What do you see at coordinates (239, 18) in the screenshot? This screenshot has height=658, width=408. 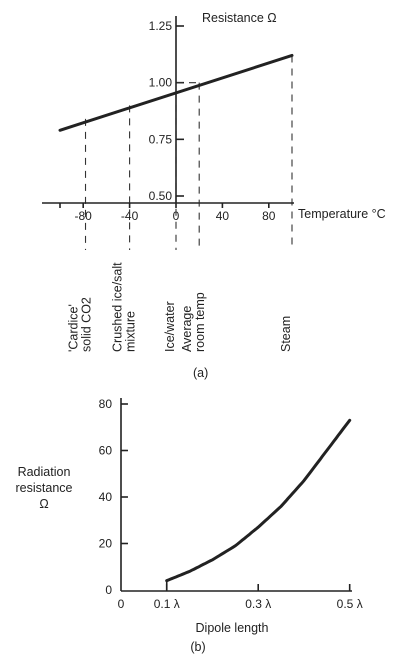 I see `panel-a-y-axis-label: Resistance Ω` at bounding box center [239, 18].